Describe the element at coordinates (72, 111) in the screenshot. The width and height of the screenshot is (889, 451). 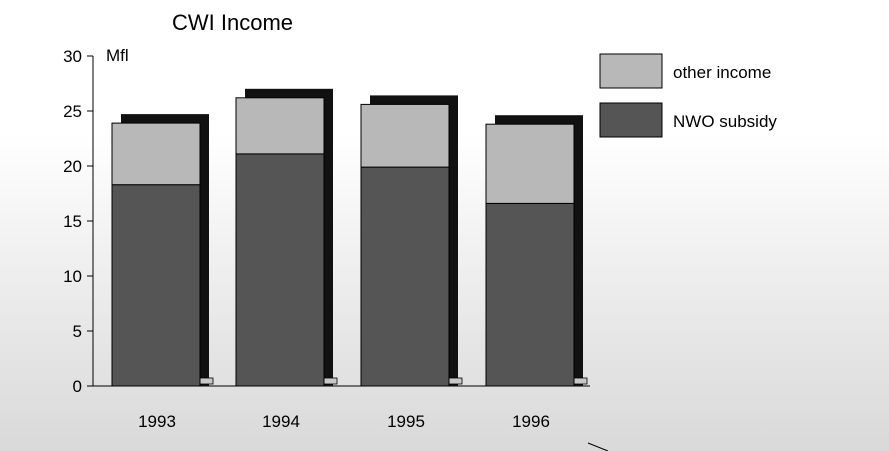
I see `y-tick-label: 25` at that location.